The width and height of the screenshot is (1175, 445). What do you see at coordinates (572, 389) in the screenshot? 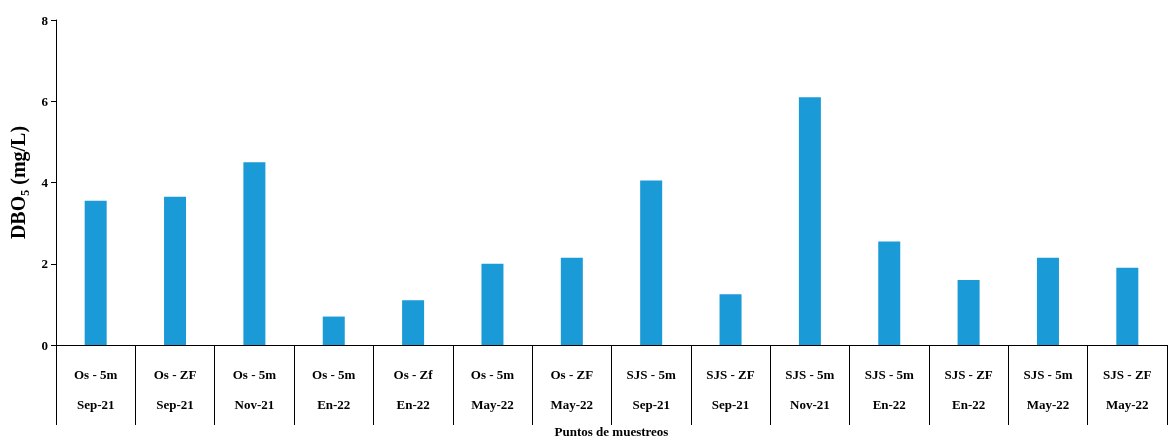
I see `x-tick-label: Os - ZF May-22` at bounding box center [572, 389].